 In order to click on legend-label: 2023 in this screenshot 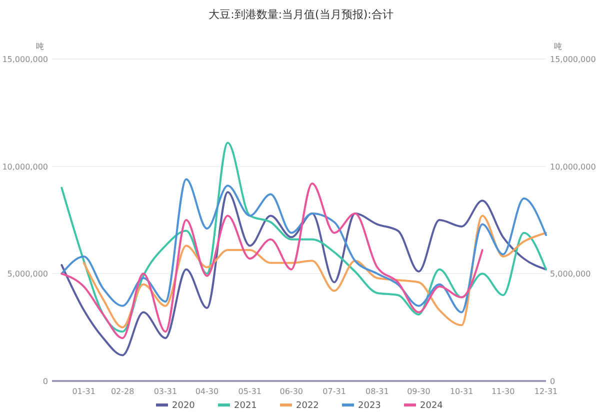, I will do `click(369, 406)`.